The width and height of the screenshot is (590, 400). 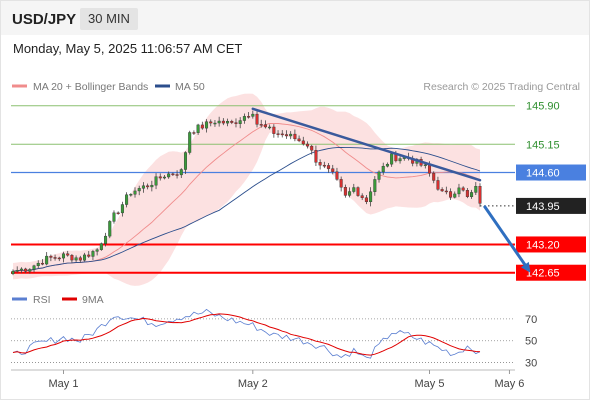 What do you see at coordinates (366, 144) in the screenshot?
I see `resistance-trendline` at bounding box center [366, 144].